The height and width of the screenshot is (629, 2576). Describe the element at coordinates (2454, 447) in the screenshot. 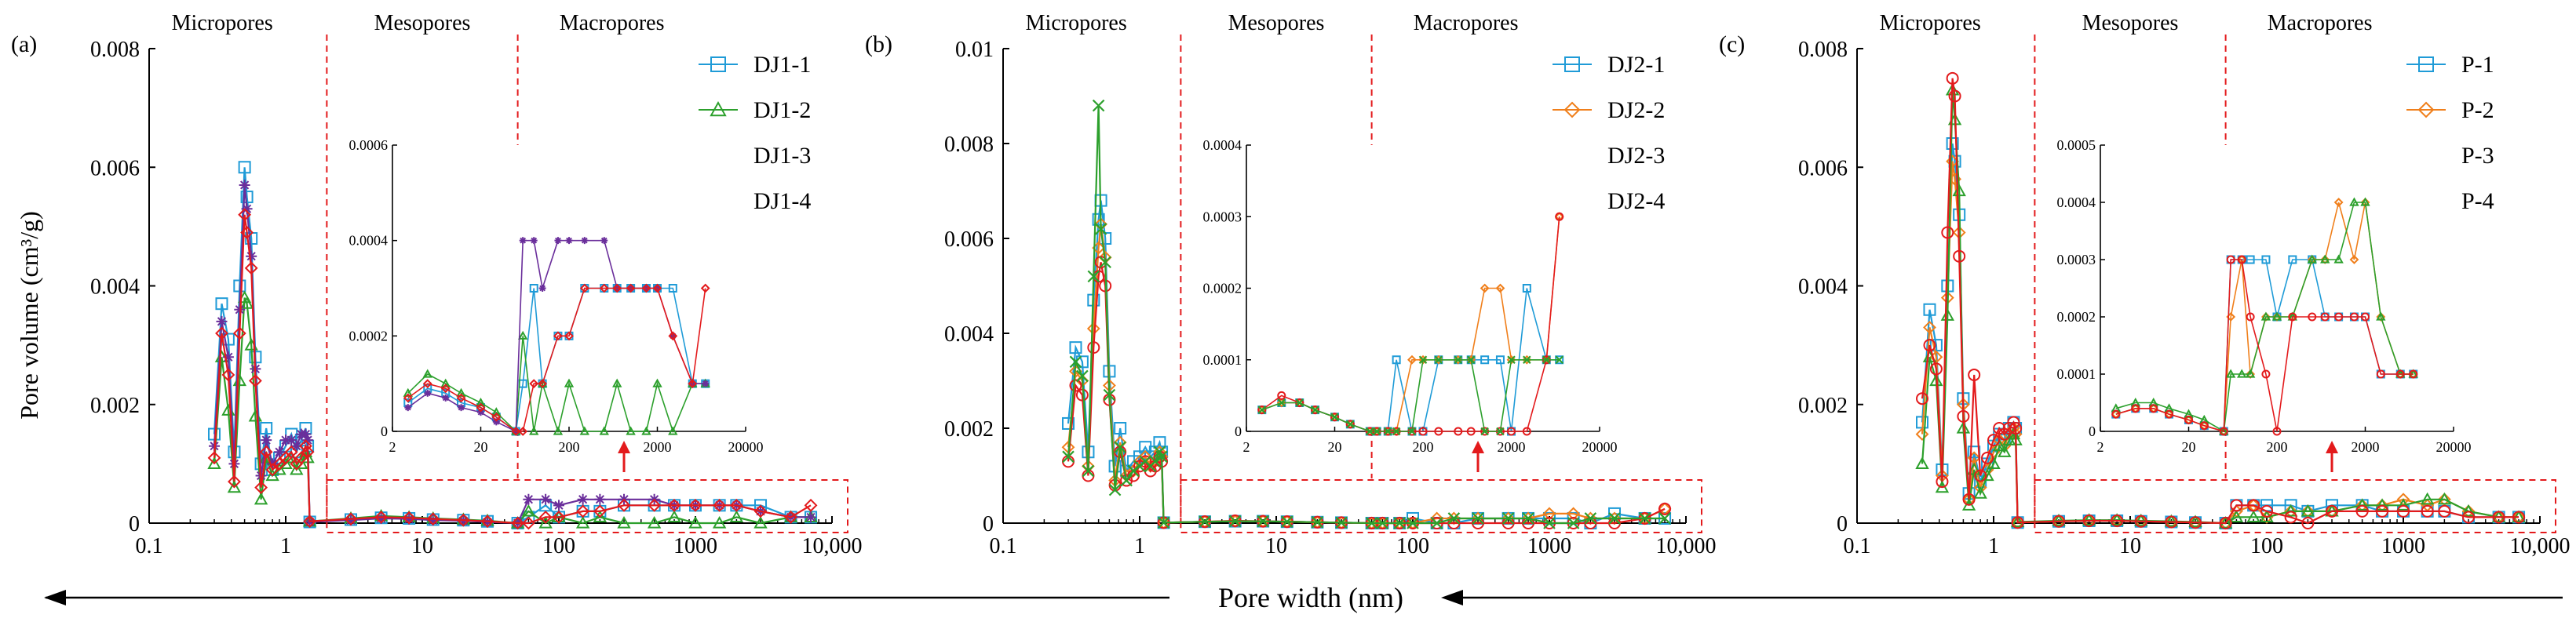

I see `inset-x-tick-label: 20000` at that location.